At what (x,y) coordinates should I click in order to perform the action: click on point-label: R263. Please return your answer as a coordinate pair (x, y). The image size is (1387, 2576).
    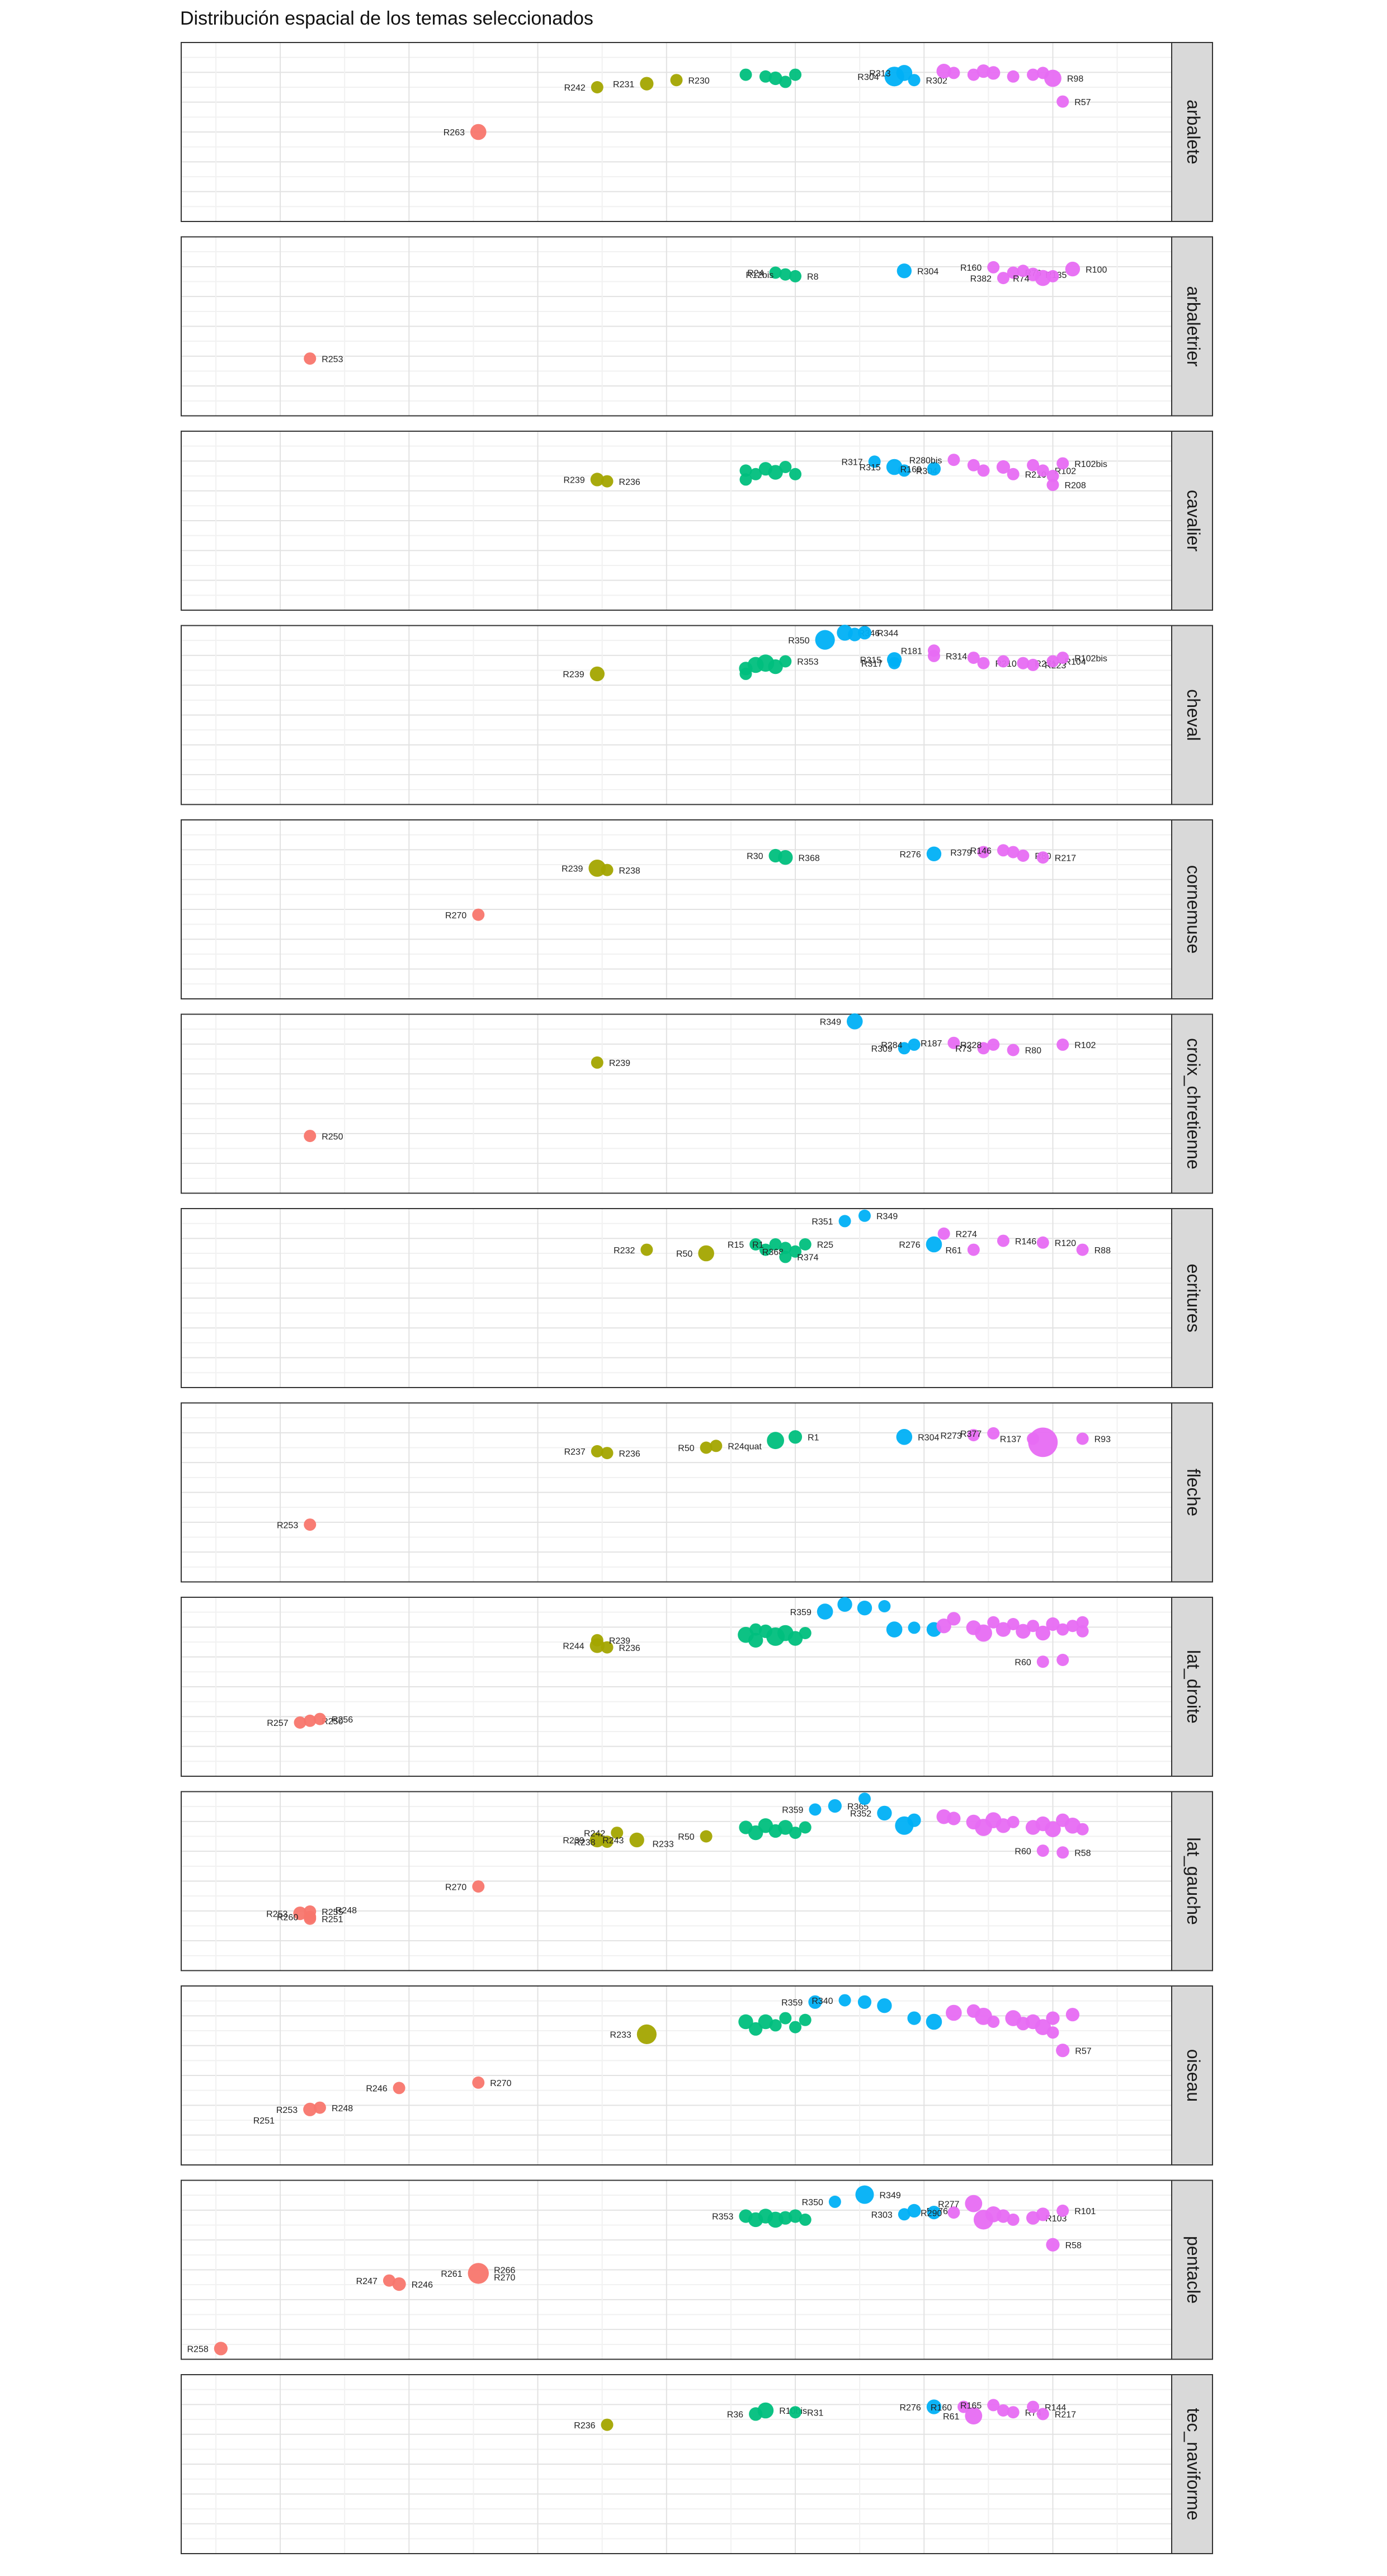
    Looking at the image, I should click on (454, 133).